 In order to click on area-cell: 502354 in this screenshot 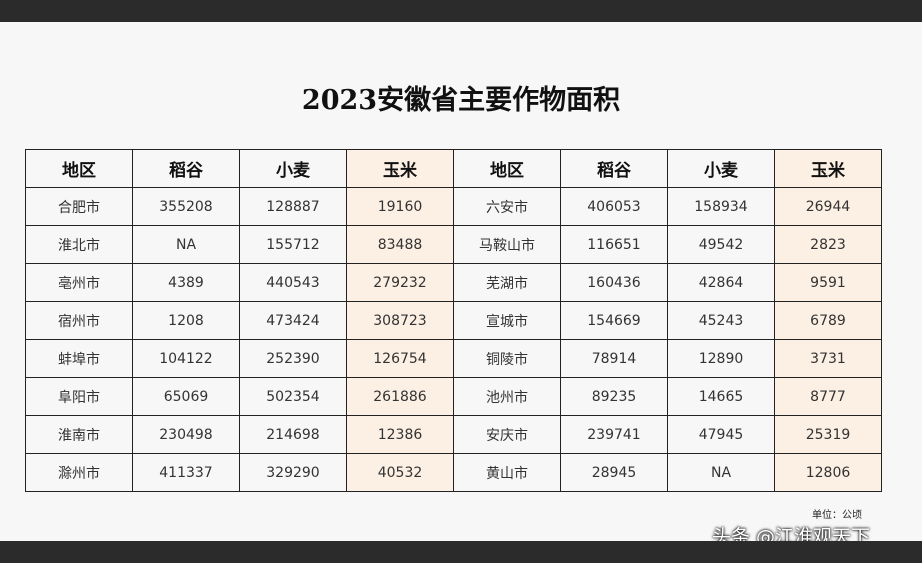, I will do `click(293, 396)`.